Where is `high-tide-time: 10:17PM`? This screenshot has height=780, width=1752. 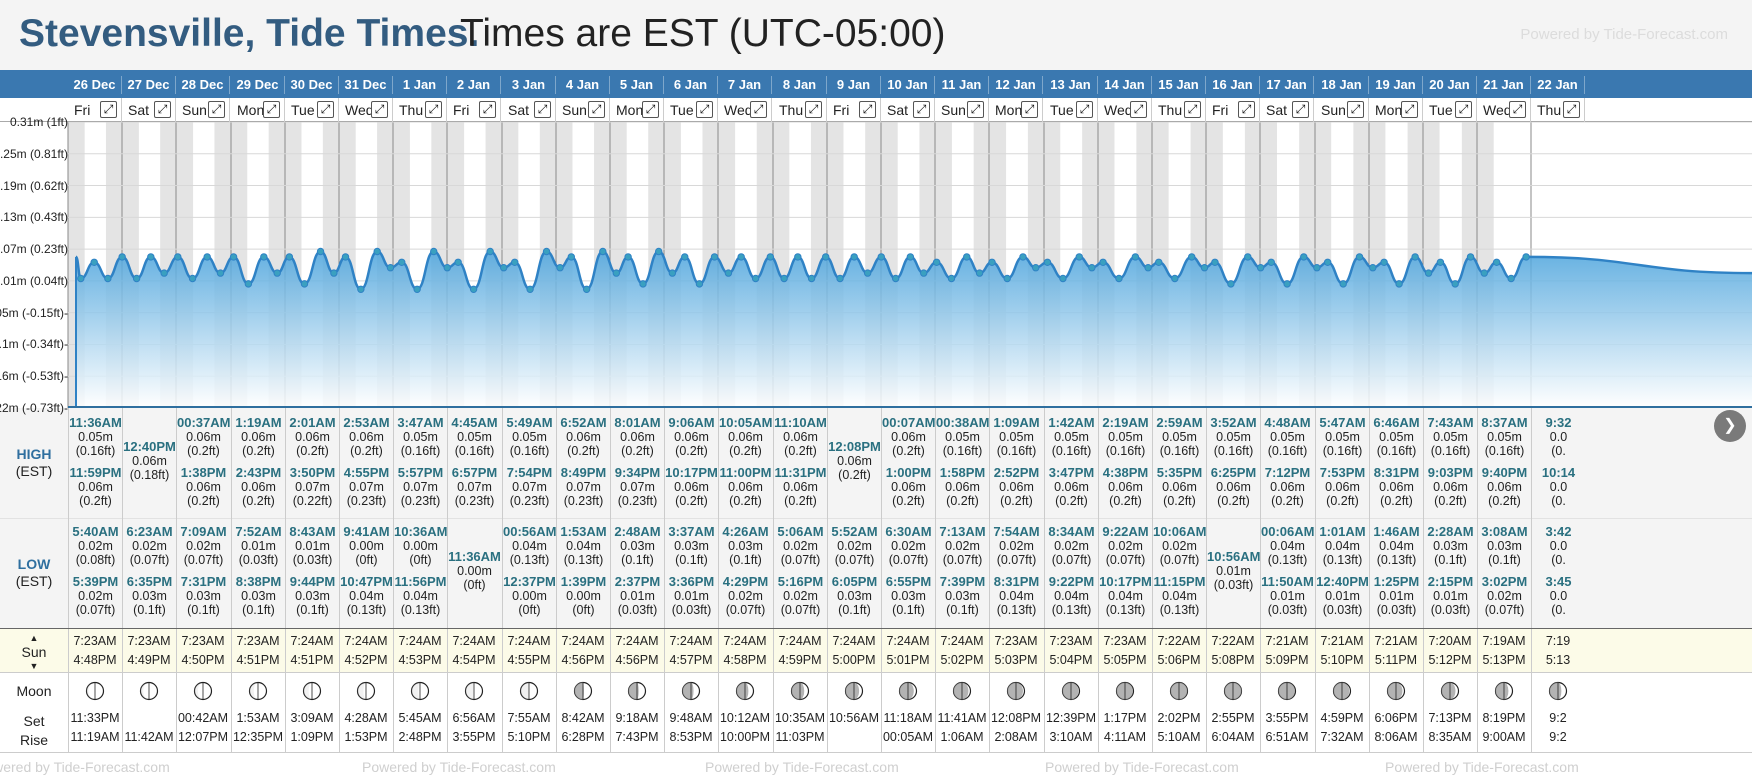
high-tide-time: 10:17PM is located at coordinates (691, 472).